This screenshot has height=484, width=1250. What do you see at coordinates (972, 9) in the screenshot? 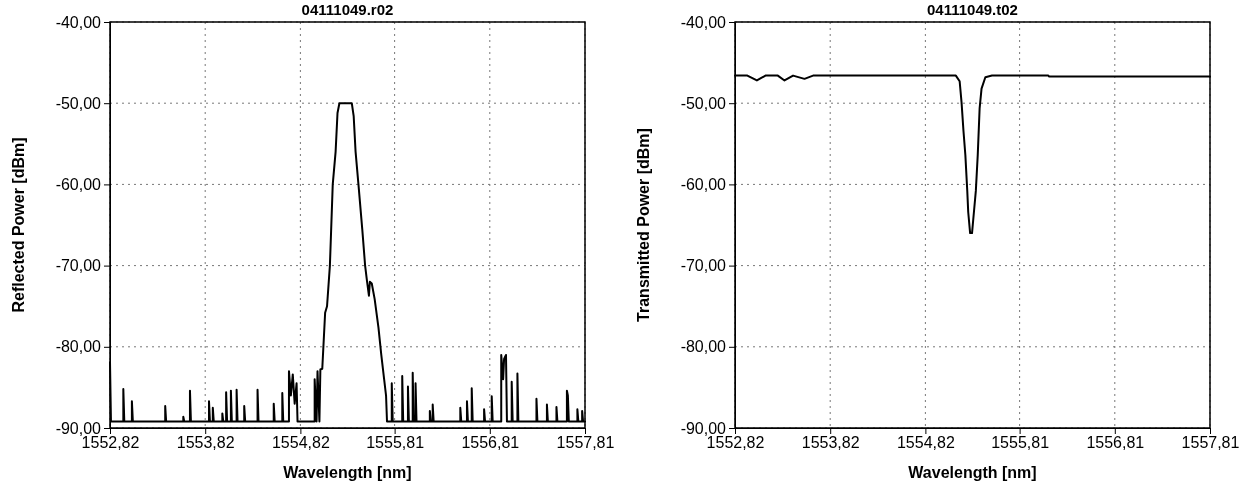
I see `chart-title: 04111049.t02` at bounding box center [972, 9].